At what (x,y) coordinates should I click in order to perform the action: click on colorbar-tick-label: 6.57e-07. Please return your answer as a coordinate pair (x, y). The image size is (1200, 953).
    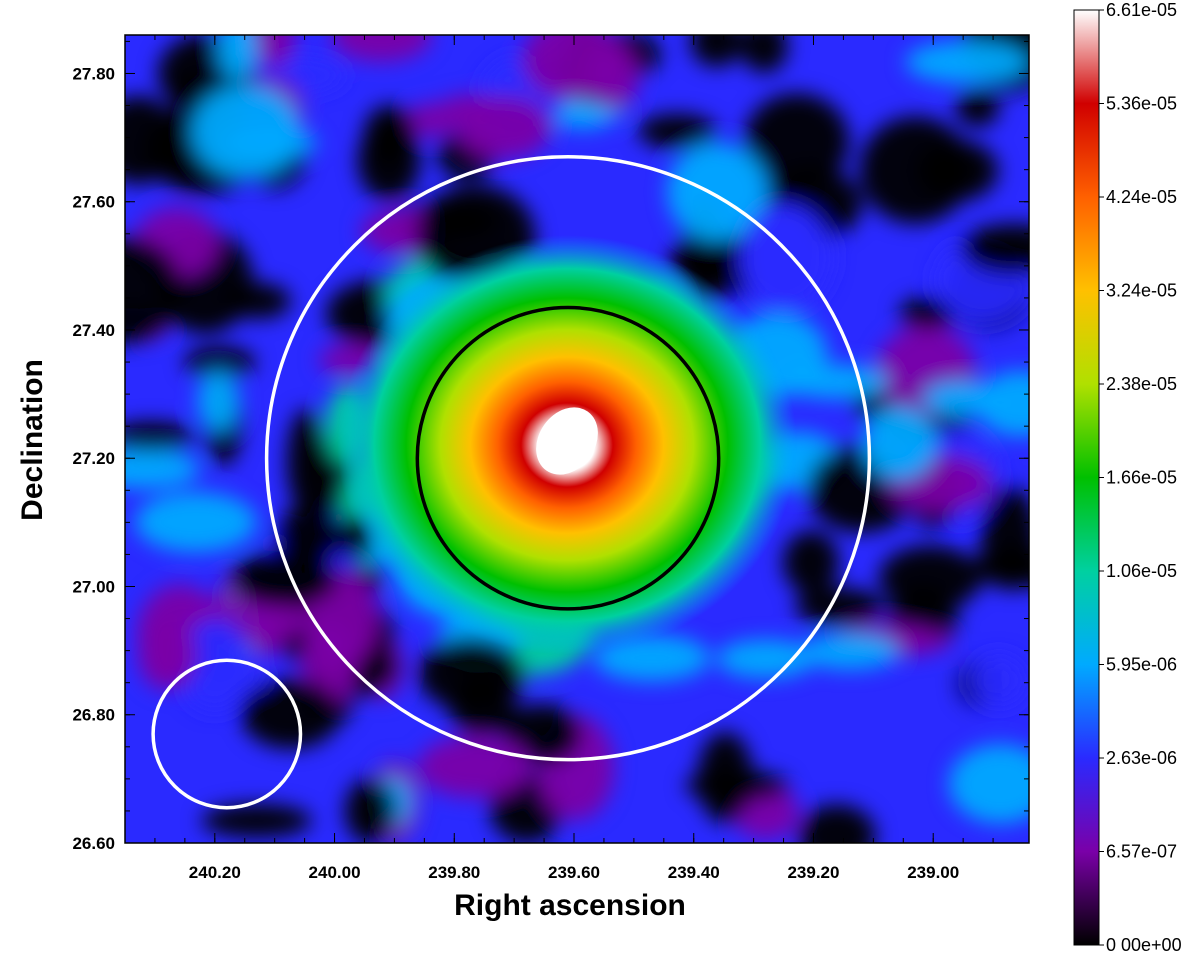
    Looking at the image, I should click on (1141, 852).